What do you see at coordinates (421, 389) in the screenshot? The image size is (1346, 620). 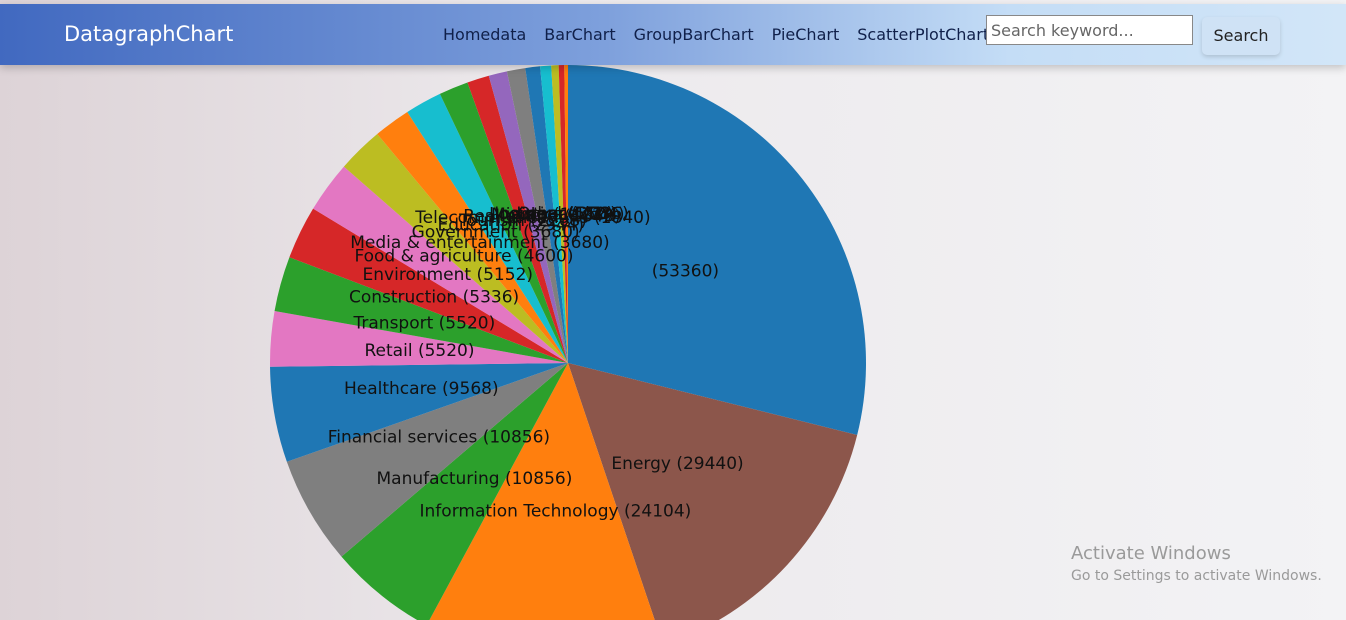 I see `slice-label: Healthcare (9568)` at bounding box center [421, 389].